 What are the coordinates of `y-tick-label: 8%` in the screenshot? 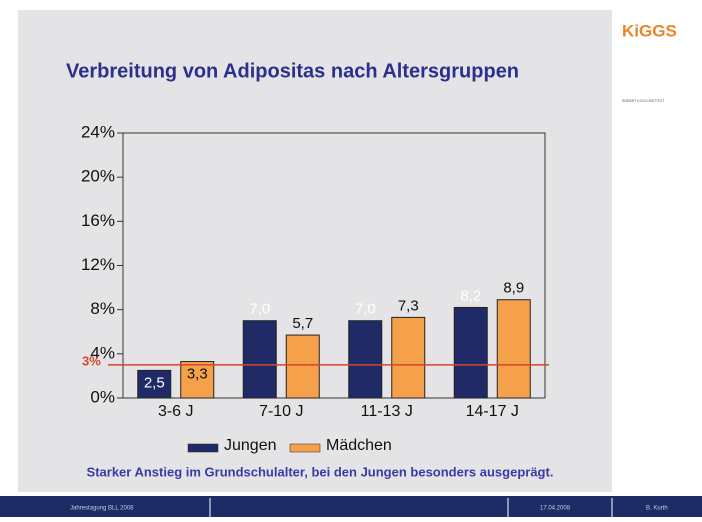 It's located at (102, 308).